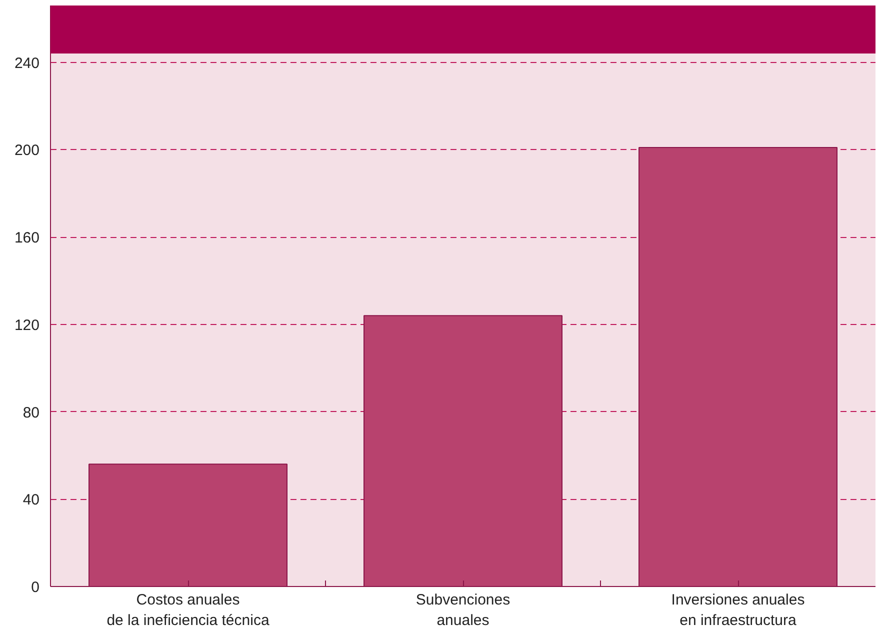  I want to click on x-tick-label: Subvenciones anuales, so click(463, 610).